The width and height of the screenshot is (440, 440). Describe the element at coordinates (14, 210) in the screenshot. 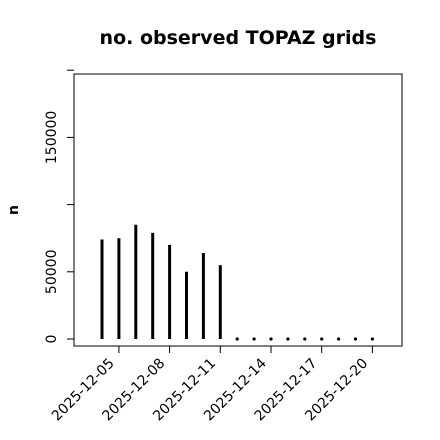

I see `y-axis-label: n` at that location.